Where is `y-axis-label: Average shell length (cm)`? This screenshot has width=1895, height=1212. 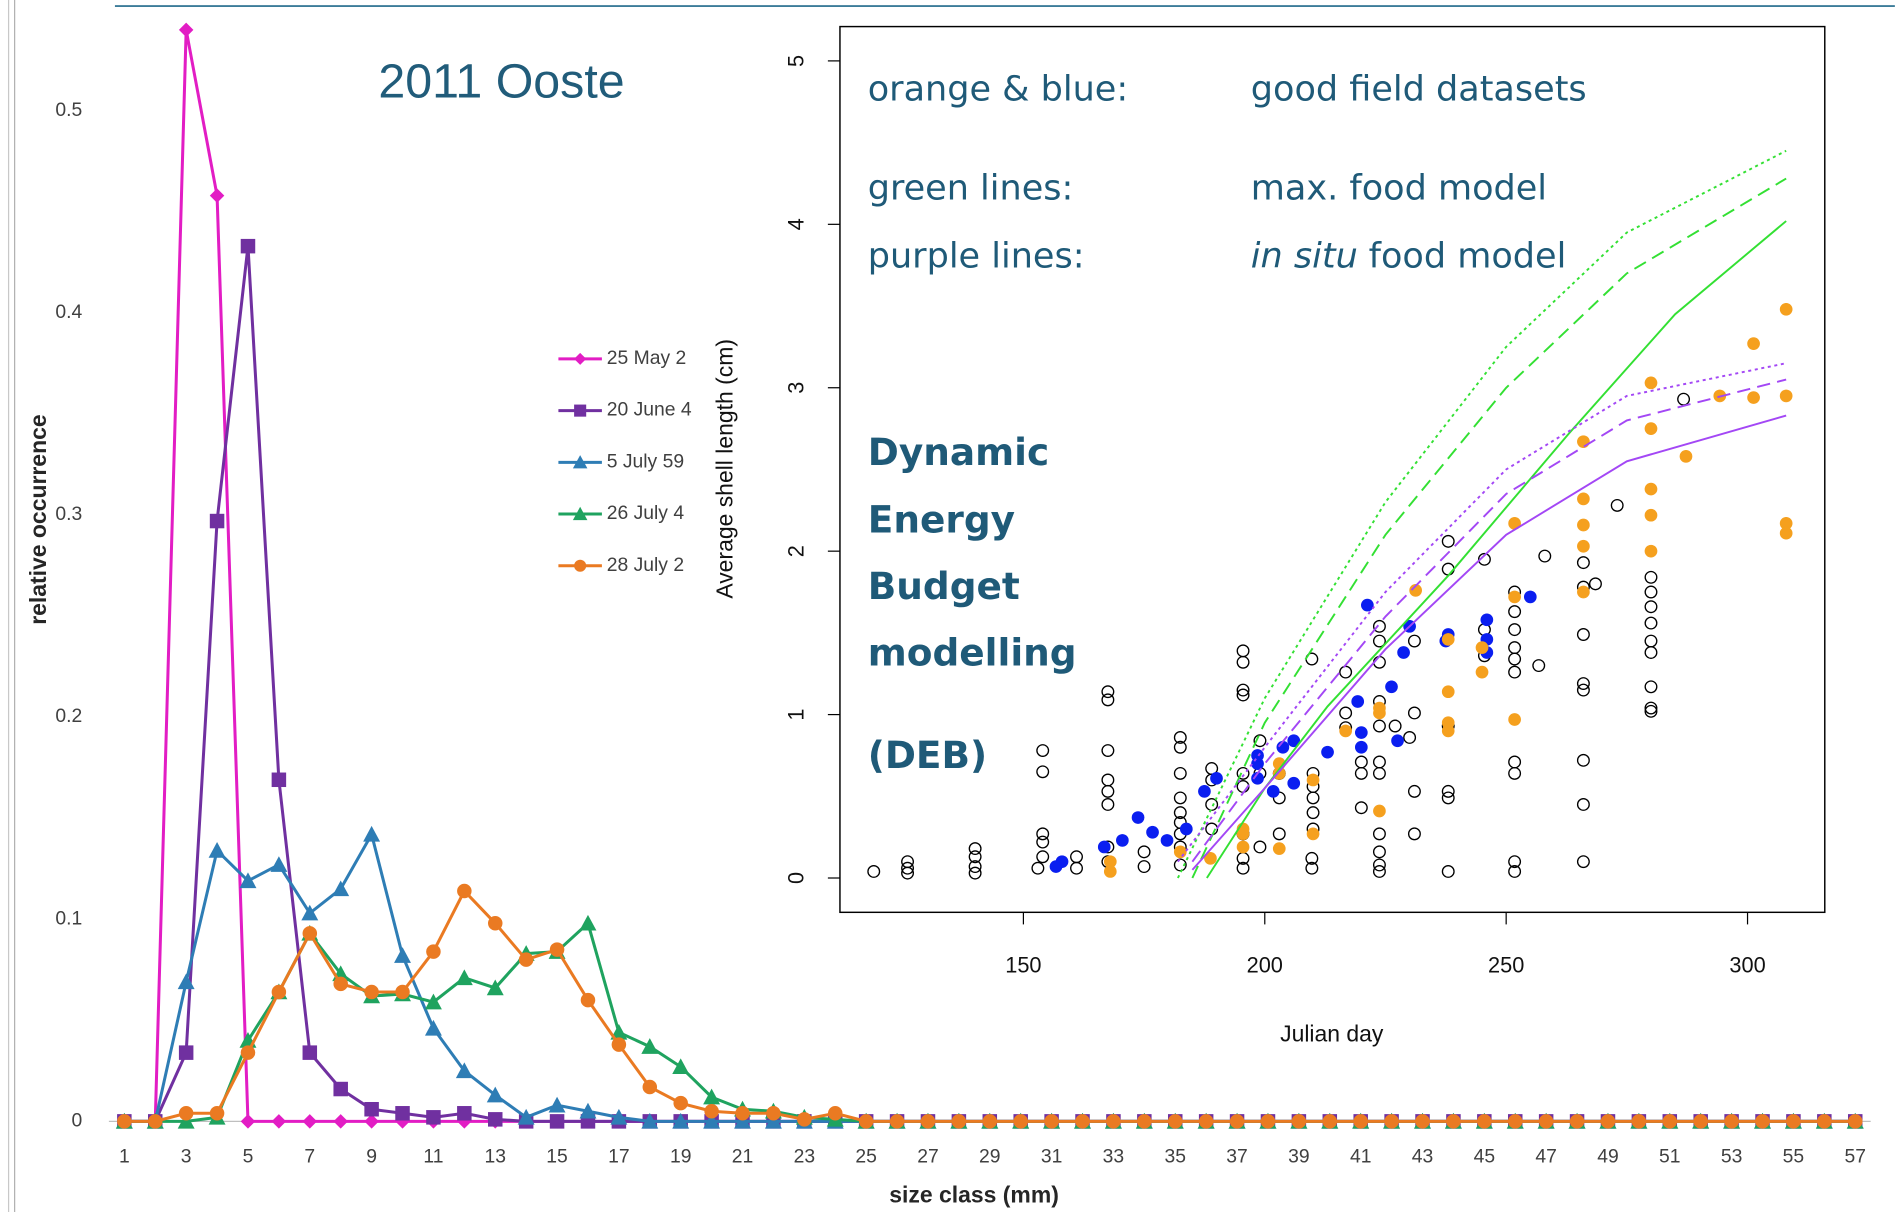
y-axis-label: Average shell length (cm) is located at coordinates (724, 469).